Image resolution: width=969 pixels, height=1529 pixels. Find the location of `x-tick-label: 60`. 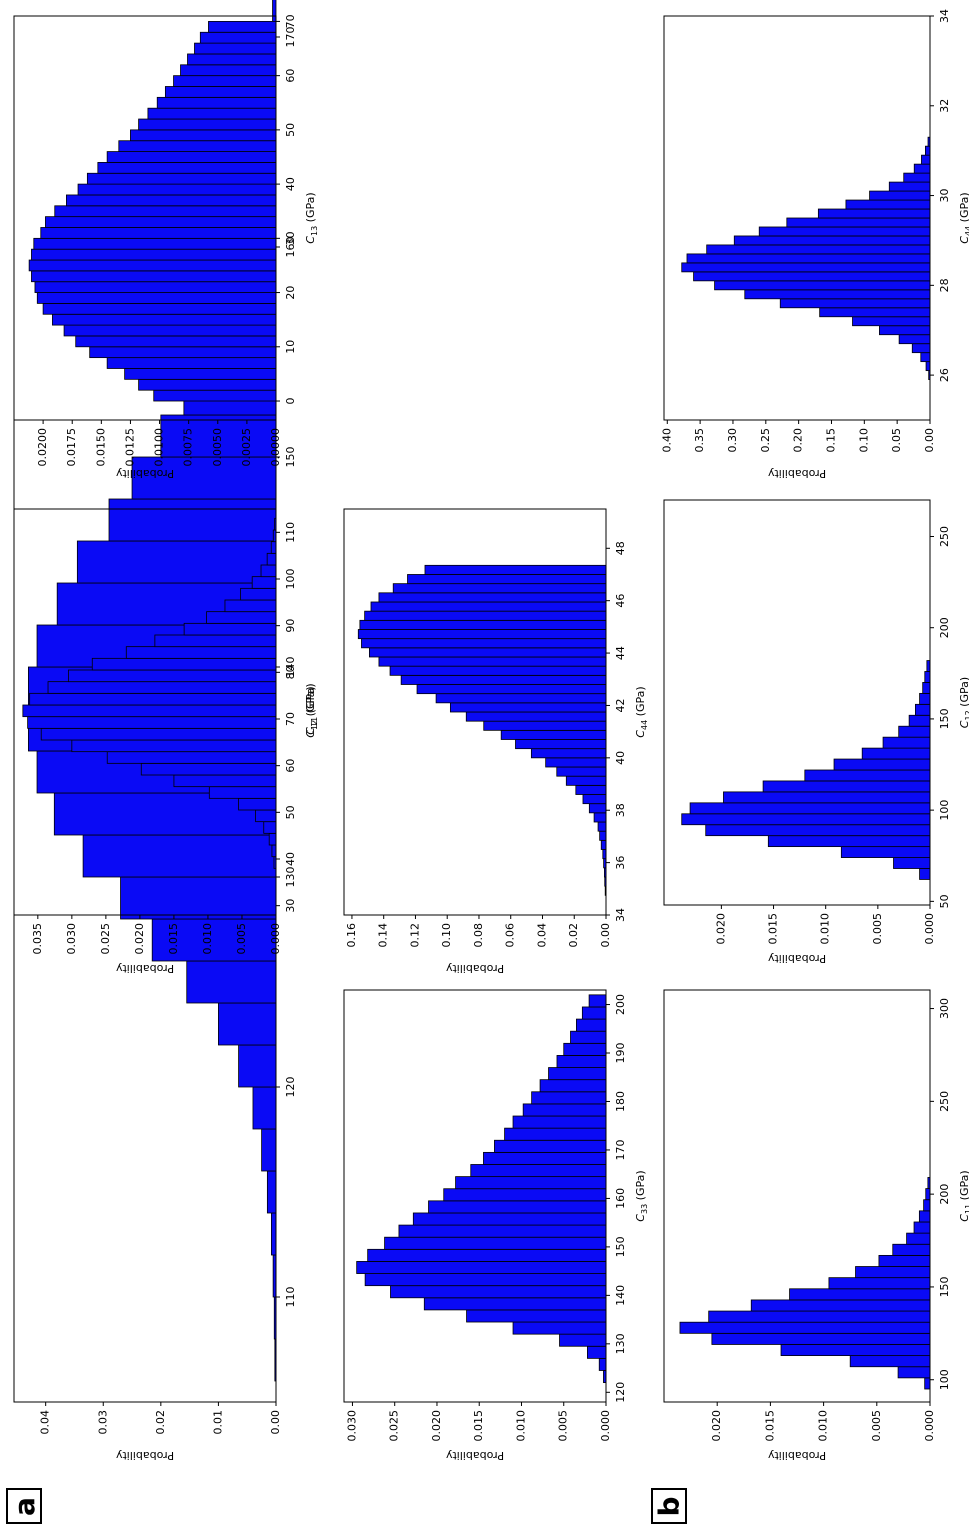

x-tick-label: 60 is located at coordinates (290, 76).